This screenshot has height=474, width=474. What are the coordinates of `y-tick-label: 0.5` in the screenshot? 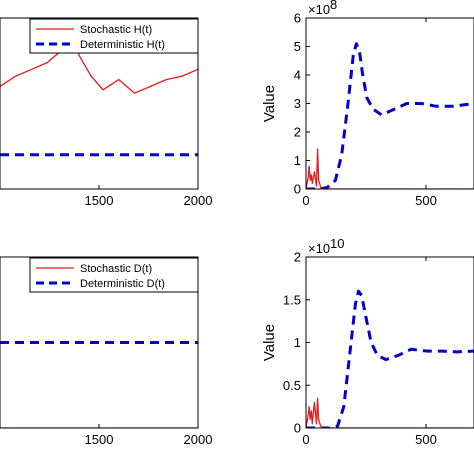 It's located at (292, 385).